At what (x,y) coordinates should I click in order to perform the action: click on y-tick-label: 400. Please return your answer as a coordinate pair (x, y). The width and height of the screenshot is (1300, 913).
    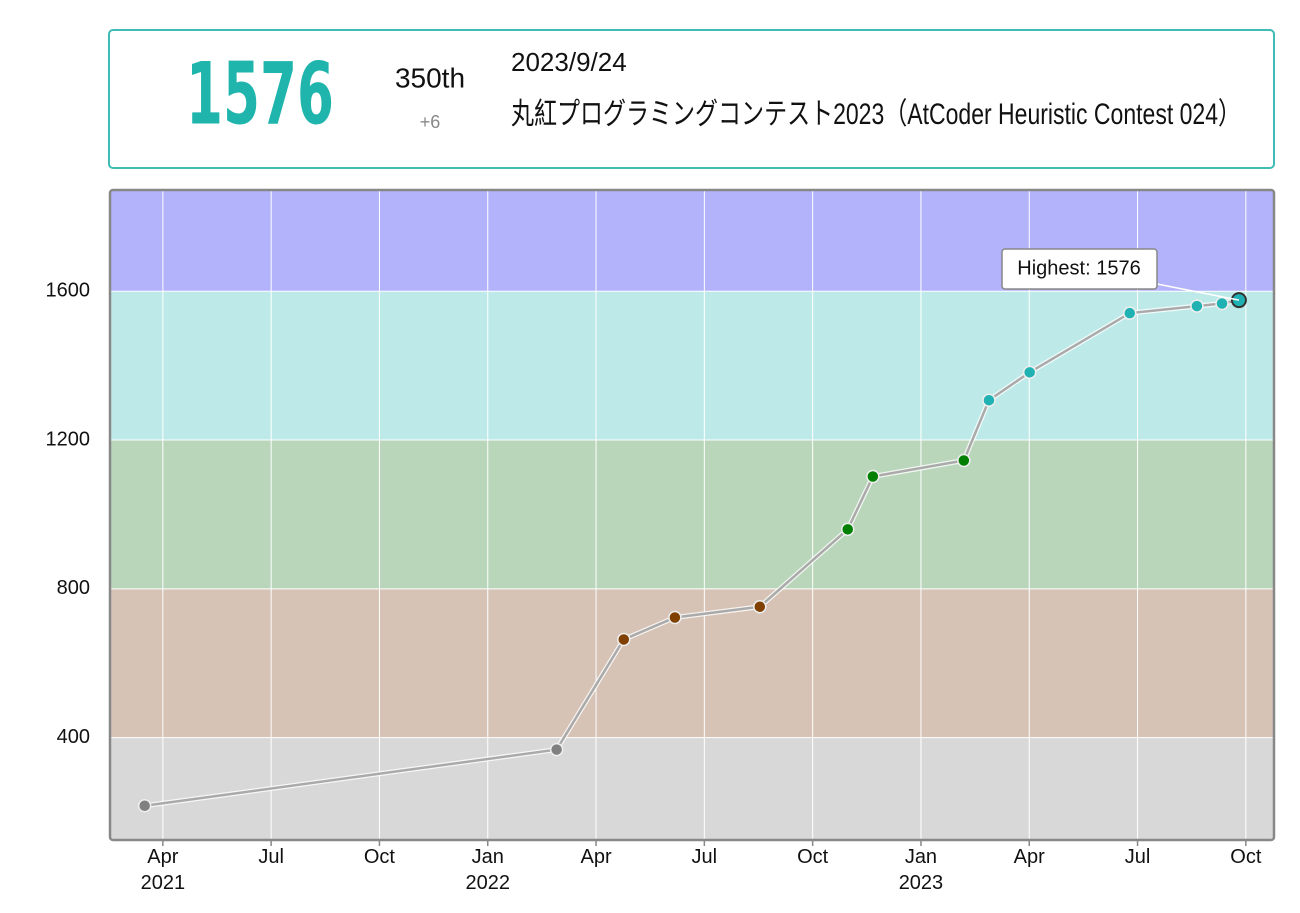
    Looking at the image, I should click on (73, 737).